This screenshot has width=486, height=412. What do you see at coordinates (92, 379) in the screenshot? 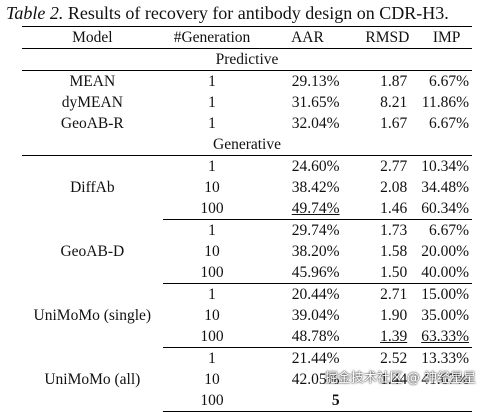
I see `model-name: UniMoMo (all)` at bounding box center [92, 379].